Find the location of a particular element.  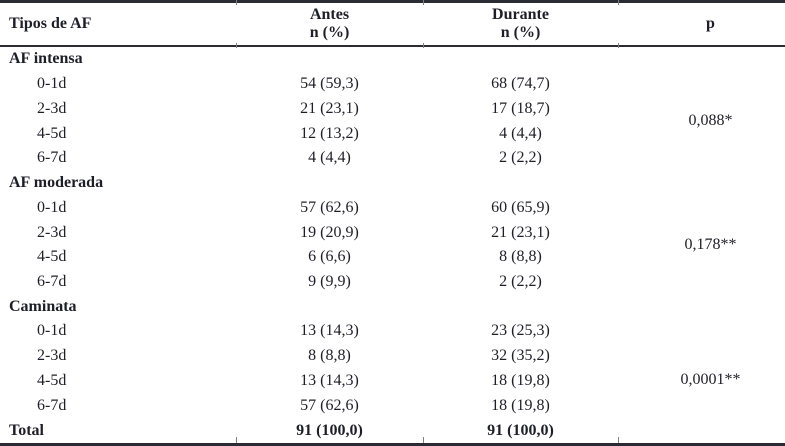

data-row: 0-1d 54 (59,3) 68 (74,7) 0,088* is located at coordinates (392, 100).